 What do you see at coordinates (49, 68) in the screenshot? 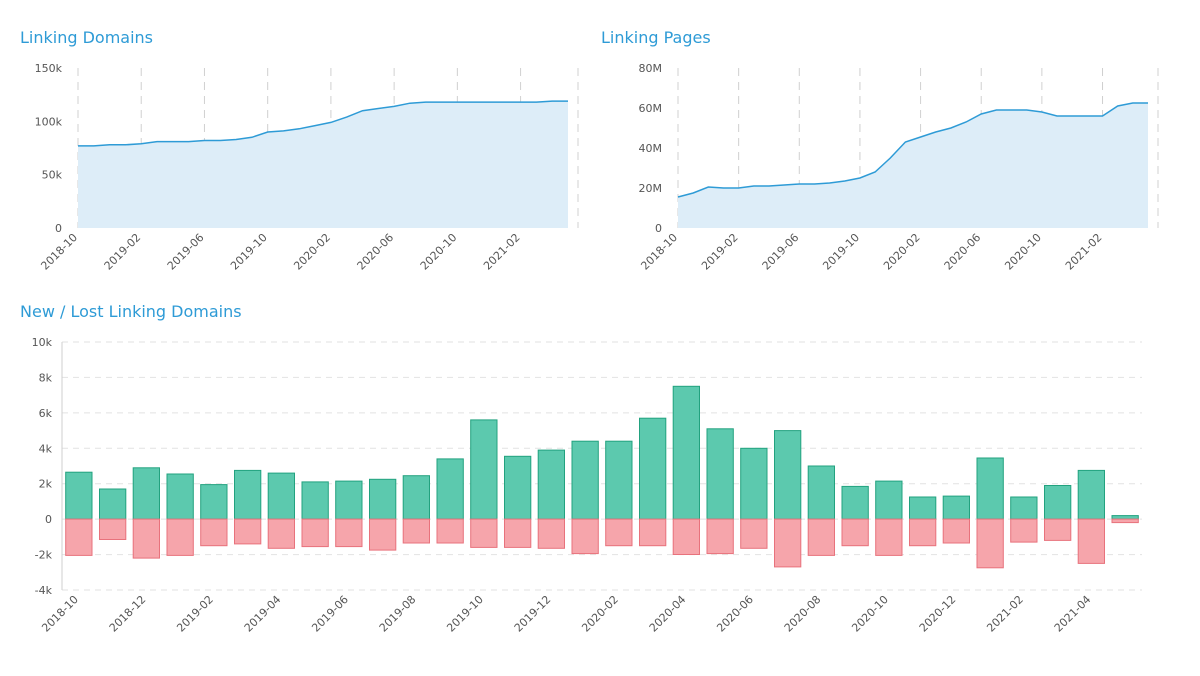
I see `y-tick-label: 150k` at bounding box center [49, 68].